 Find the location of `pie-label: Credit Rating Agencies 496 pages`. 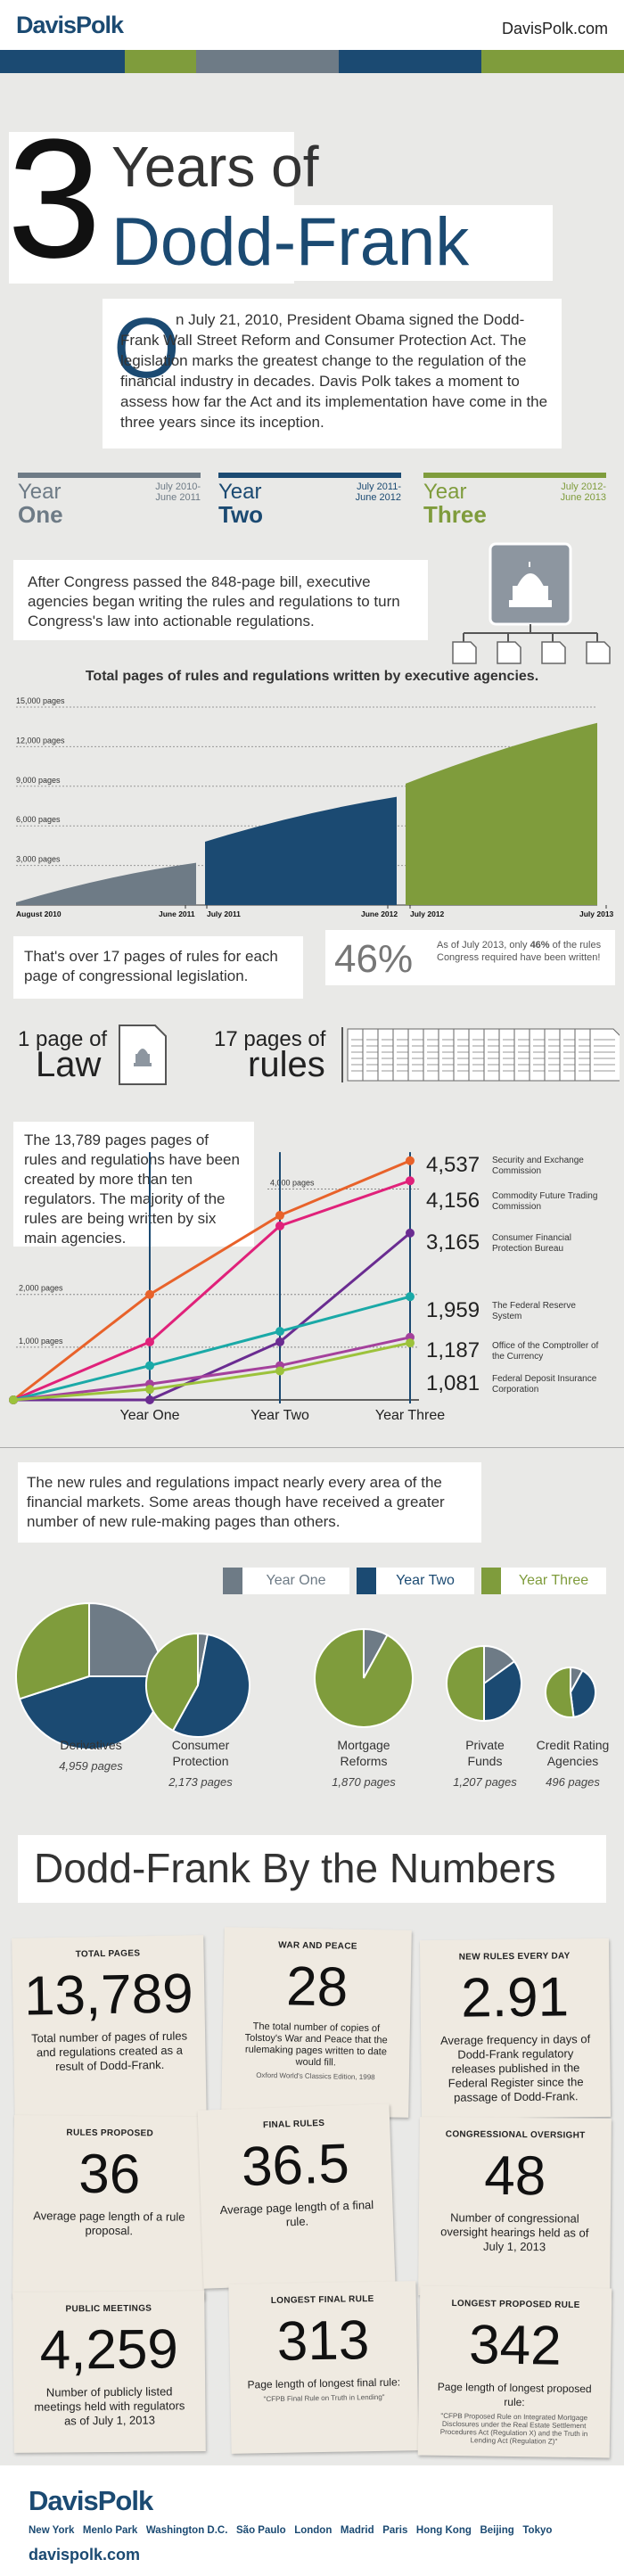

pie-label: Credit Rating Agencies 496 pages is located at coordinates (573, 1763).